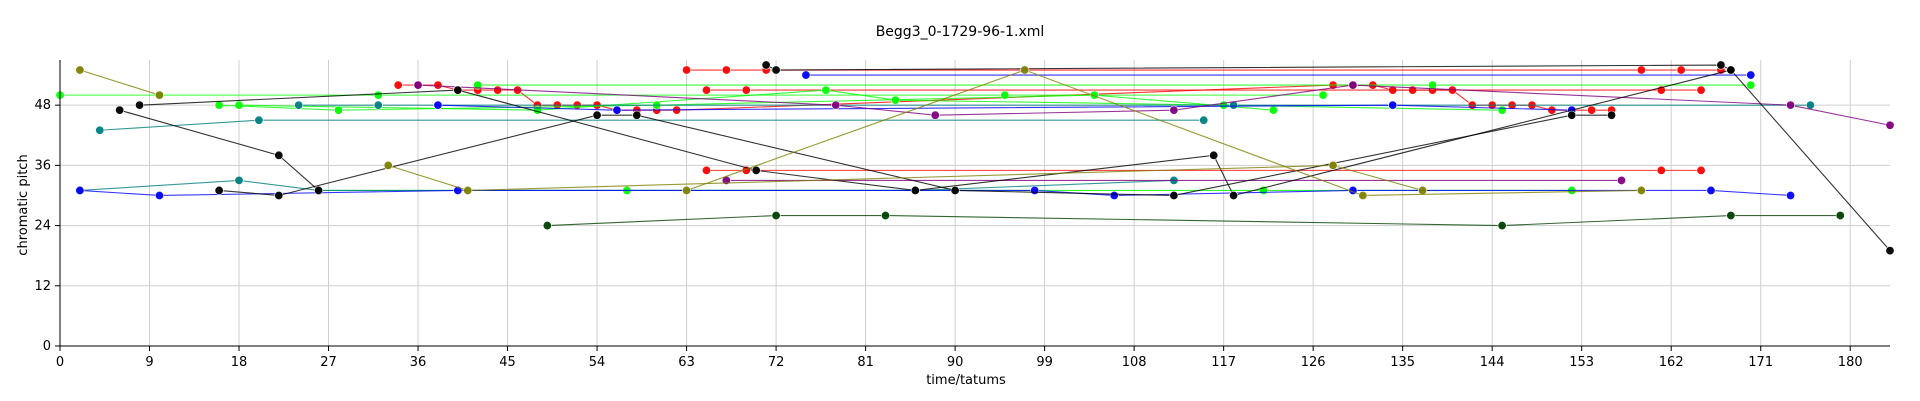 Image resolution: width=1920 pixels, height=401 pixels. What do you see at coordinates (42, 226) in the screenshot?
I see `y-tick-label: 24` at bounding box center [42, 226].